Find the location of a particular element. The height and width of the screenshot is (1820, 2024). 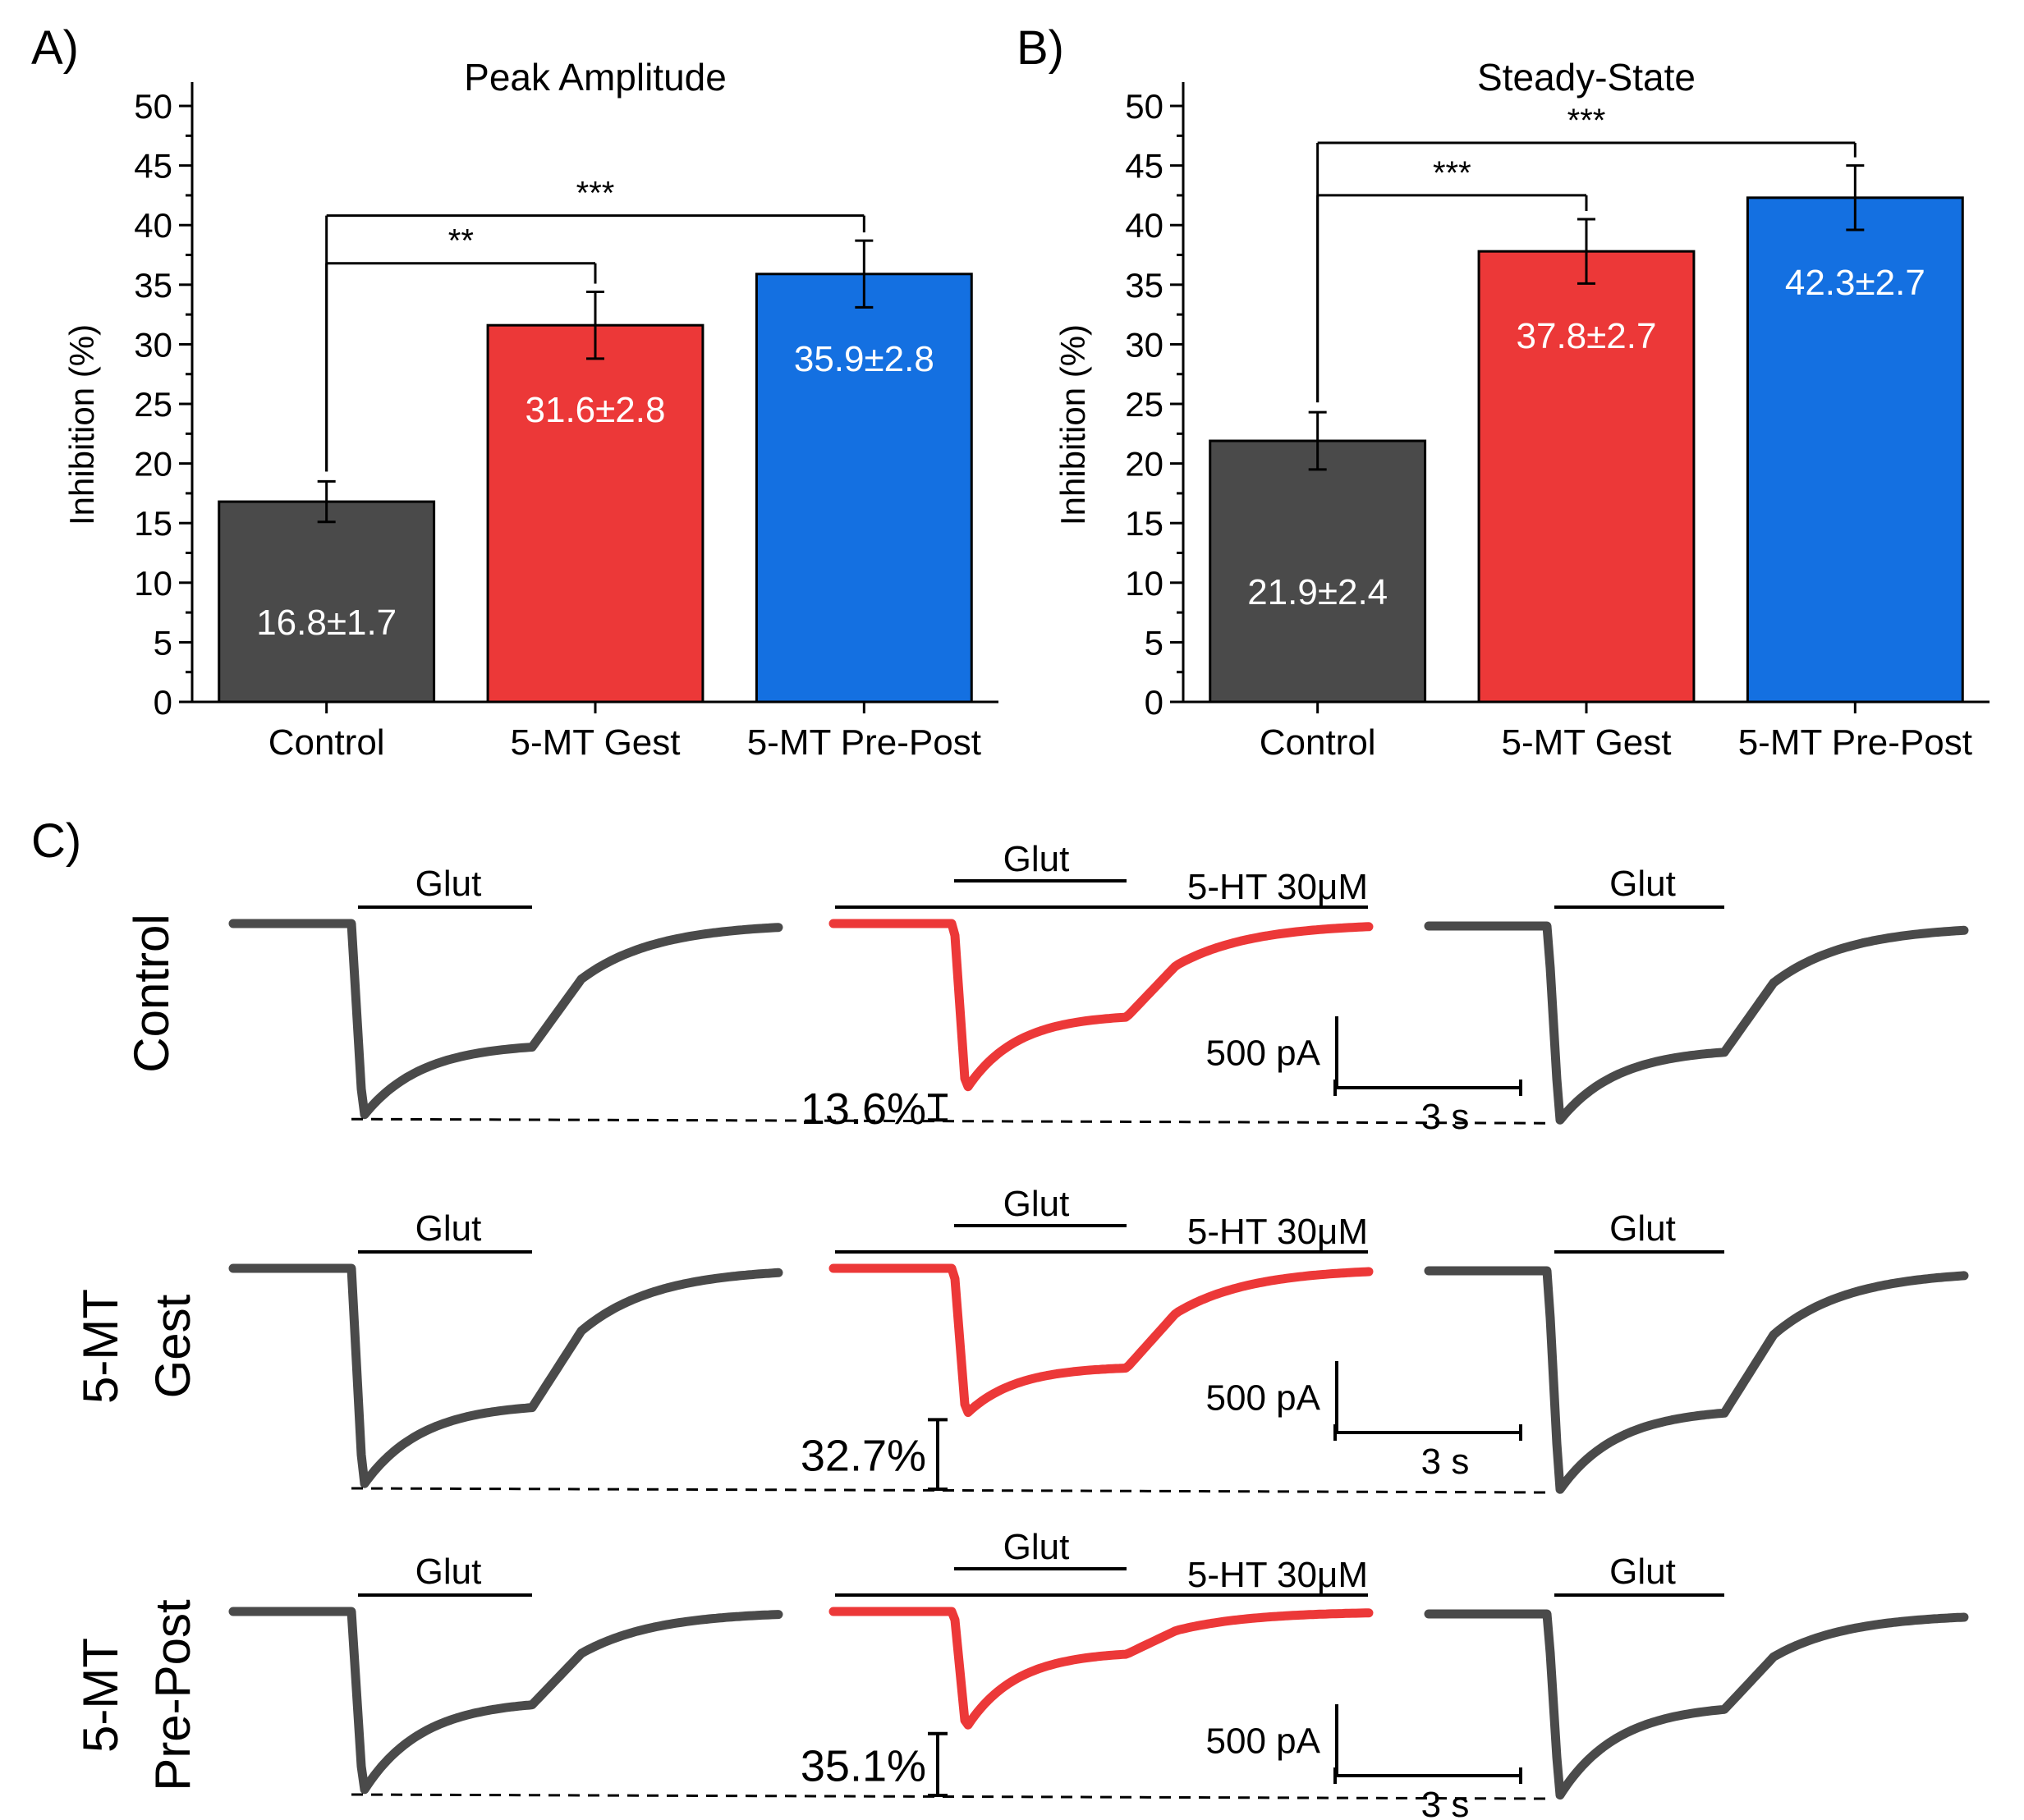

chart-b-y-label: Inhibition (%) is located at coordinates (1072, 424).